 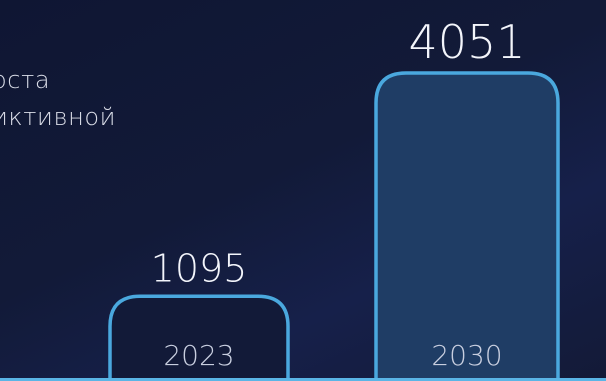 I want to click on bar-2023, so click(x=199, y=337).